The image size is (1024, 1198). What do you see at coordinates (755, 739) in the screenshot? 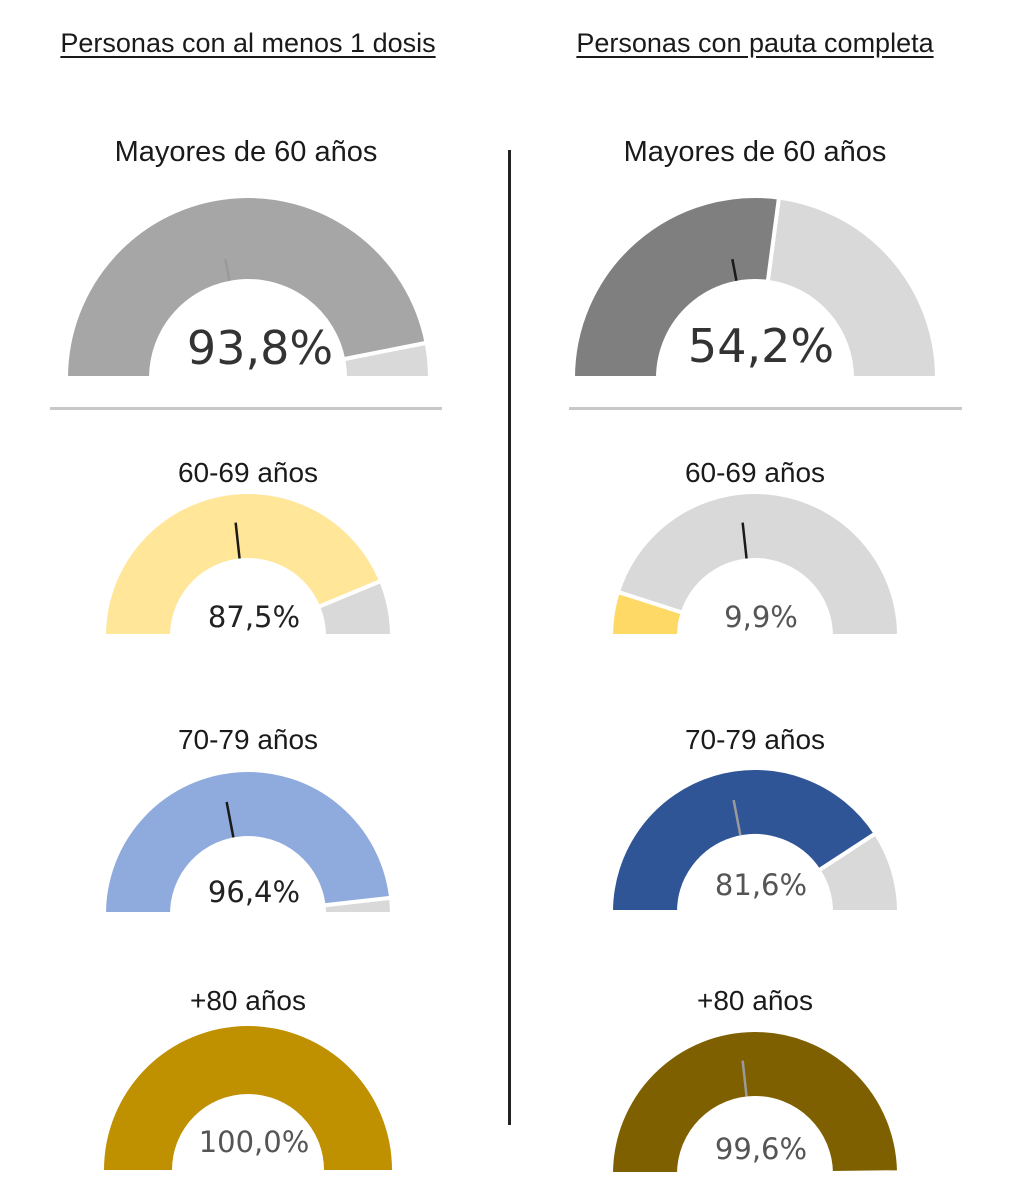
I see `gauge-title-70-79-full-schedule: 70-79 años` at bounding box center [755, 739].